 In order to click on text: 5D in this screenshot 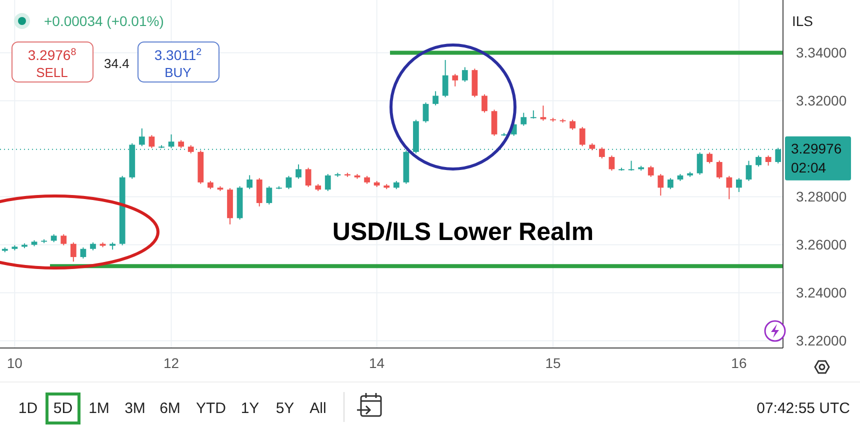, I will do `click(63, 408)`.